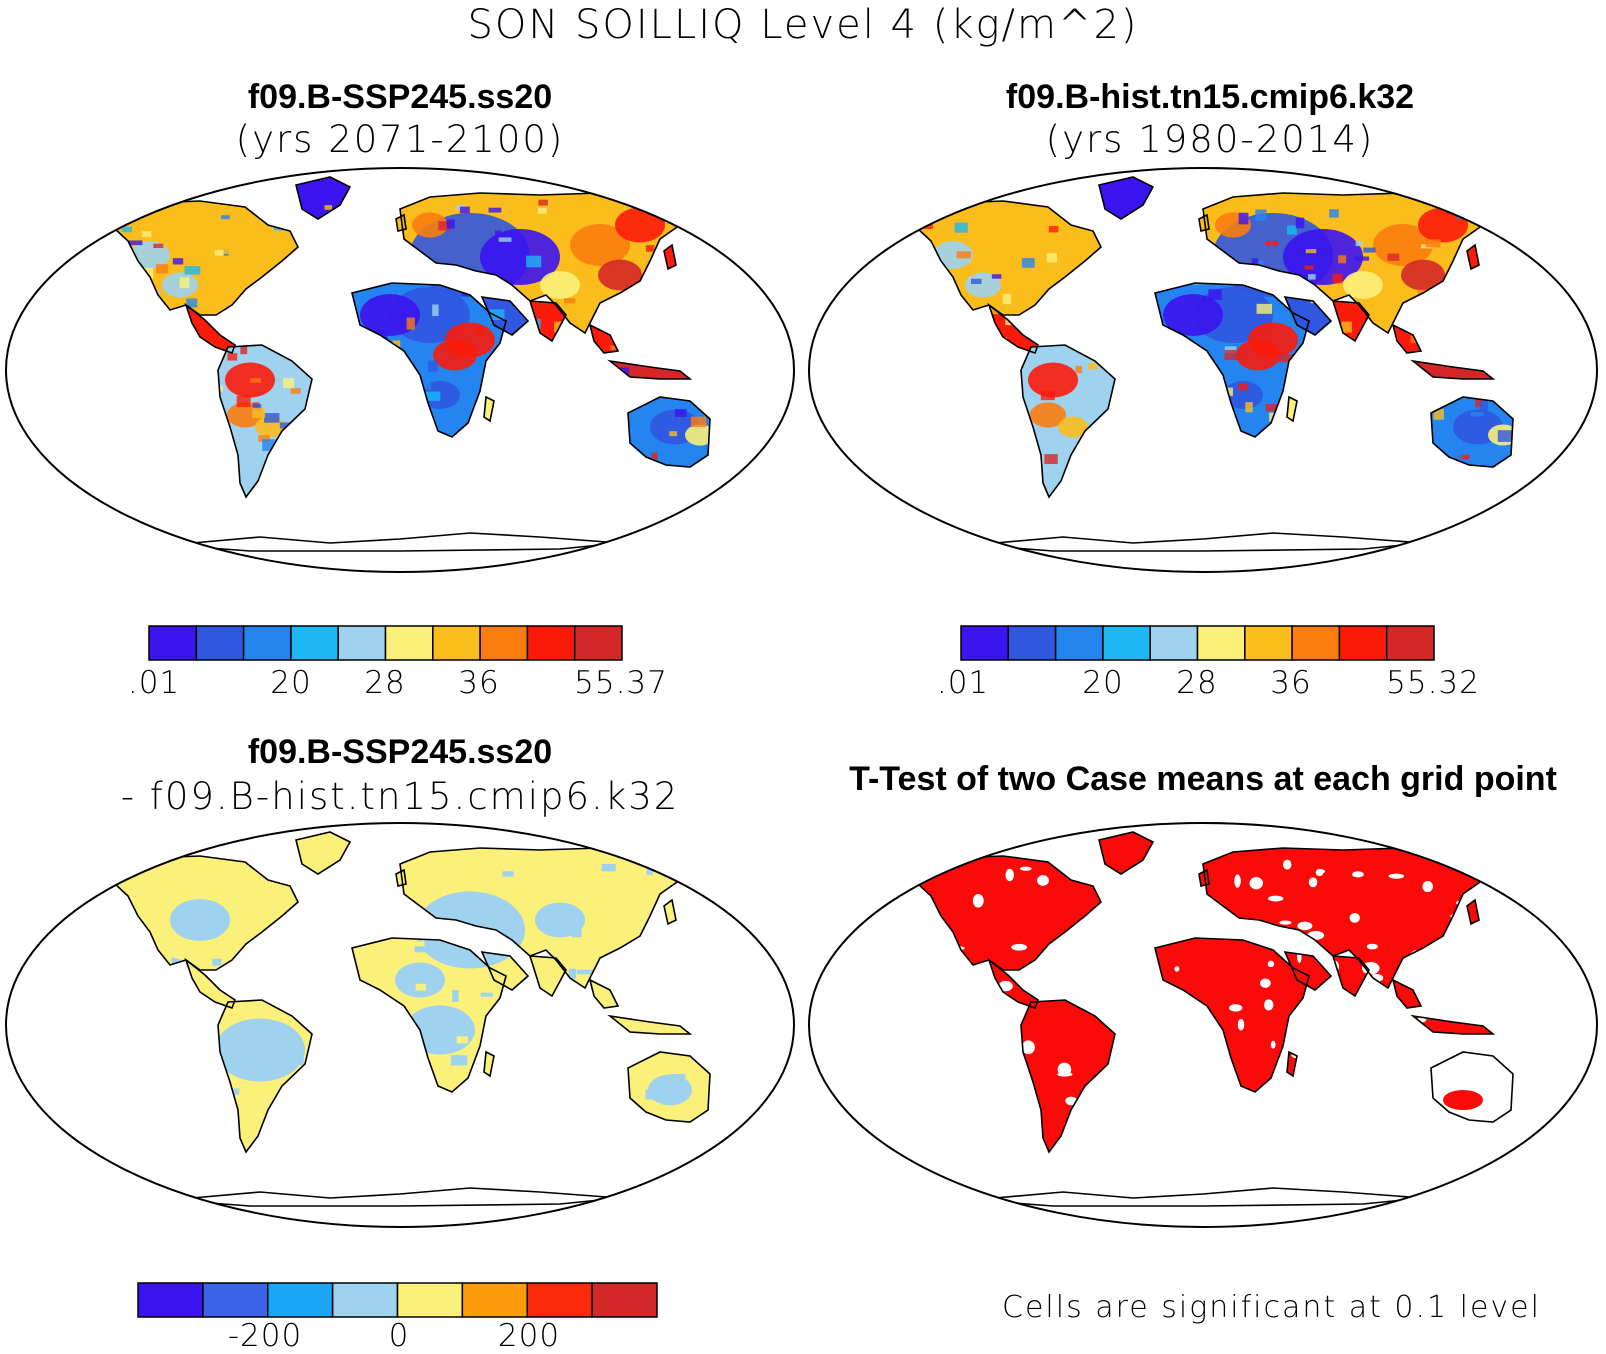 This screenshot has height=1354, width=1606. Describe the element at coordinates (400, 796) in the screenshot. I see `panel-subtitle-bottom-left: - f09.B-hist.tn15.cmip6.k32` at that location.